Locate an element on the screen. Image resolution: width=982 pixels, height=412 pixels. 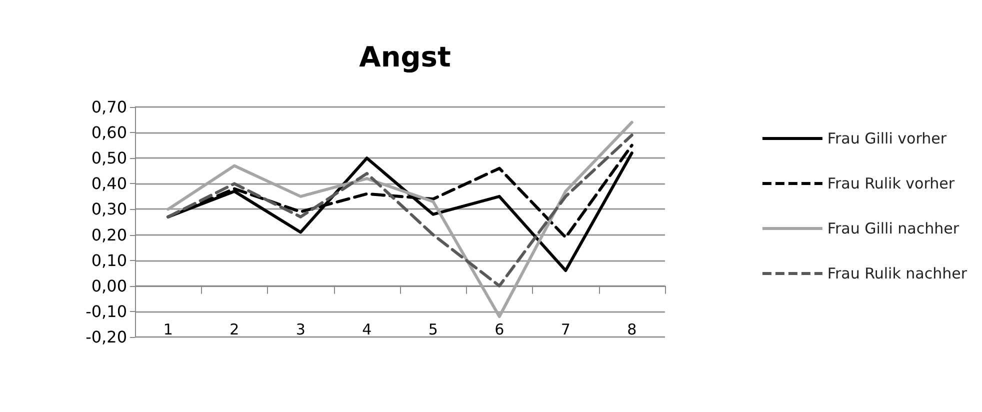
legend-label: Frau Gilli vorher is located at coordinates (887, 139).